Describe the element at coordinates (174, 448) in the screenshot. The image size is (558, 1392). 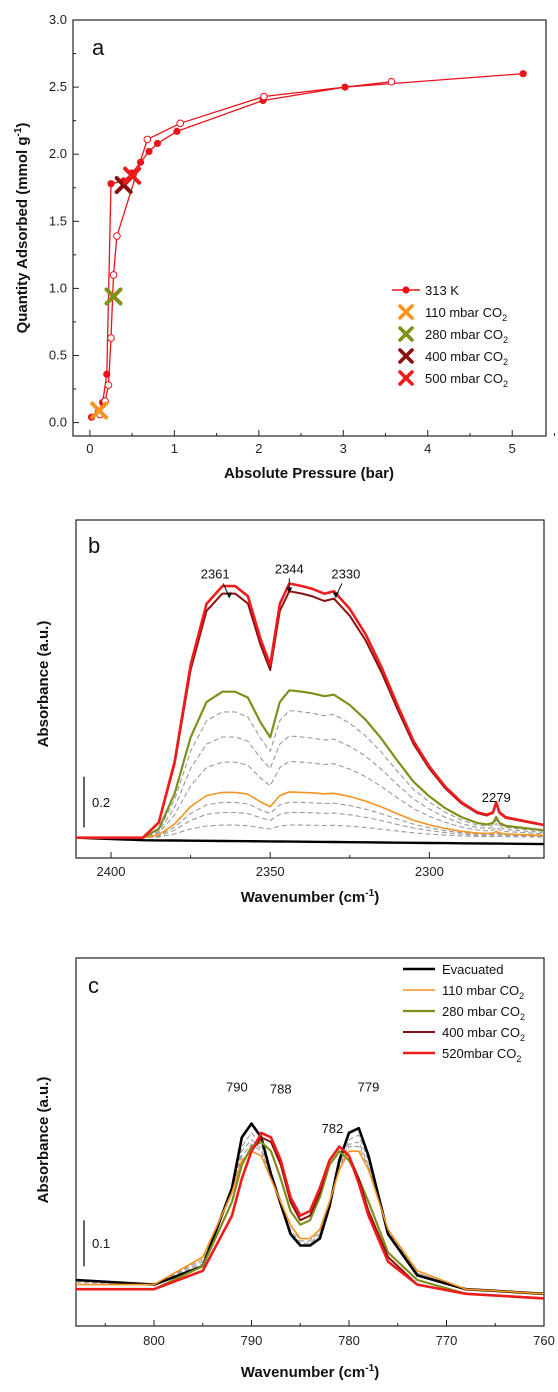
I see `a-x-tick-label: 1` at that location.